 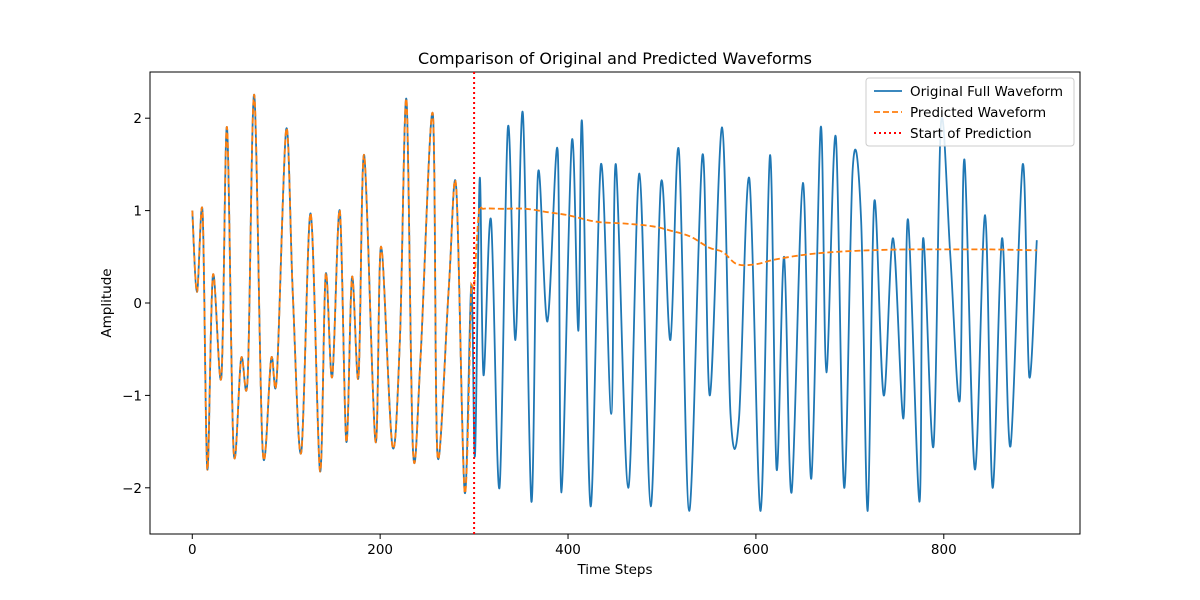 What do you see at coordinates (944, 550) in the screenshot?
I see `x-tick-label: 800` at bounding box center [944, 550].